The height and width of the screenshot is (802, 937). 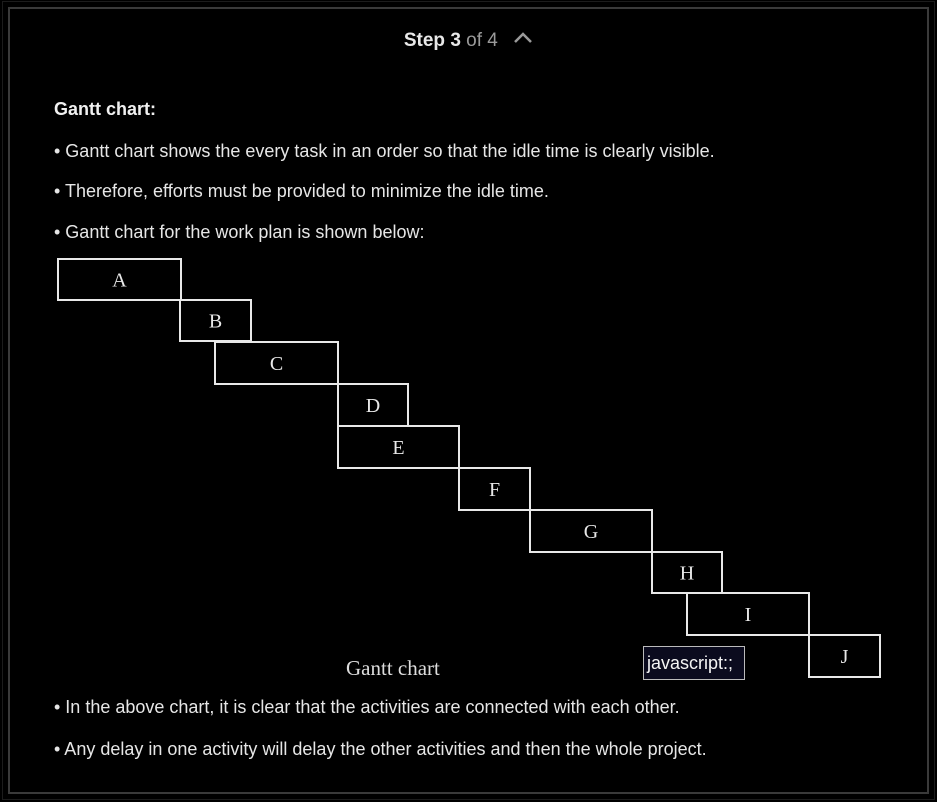 I want to click on step-label: Step, so click(x=424, y=40).